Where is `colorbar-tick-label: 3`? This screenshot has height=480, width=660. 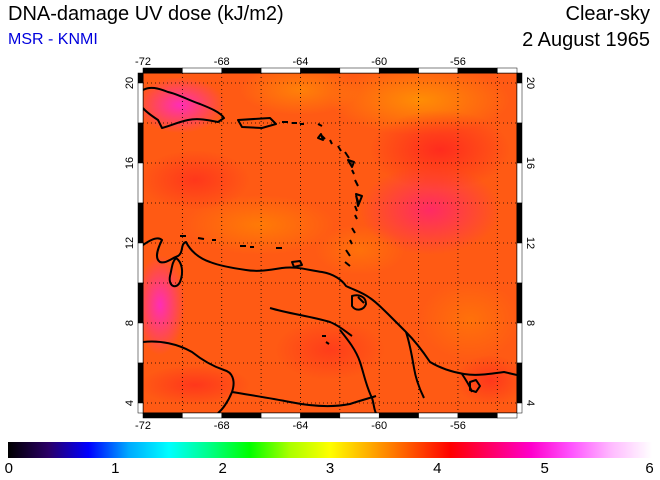 colorbar-tick-label: 3 is located at coordinates (330, 468).